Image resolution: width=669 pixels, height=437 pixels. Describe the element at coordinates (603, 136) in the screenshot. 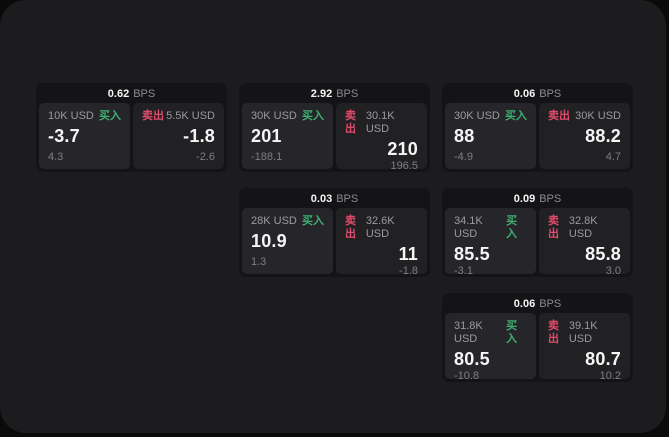

I see `sell-price: 88.2` at that location.